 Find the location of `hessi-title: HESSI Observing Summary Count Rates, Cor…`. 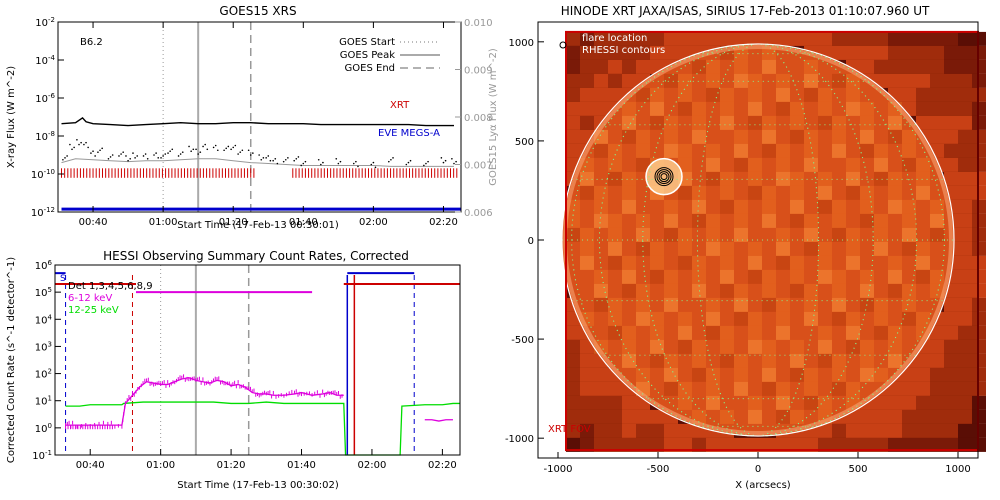

hessi-title: HESSI Observing Summary Count Rates, Cor… is located at coordinates (256, 256).